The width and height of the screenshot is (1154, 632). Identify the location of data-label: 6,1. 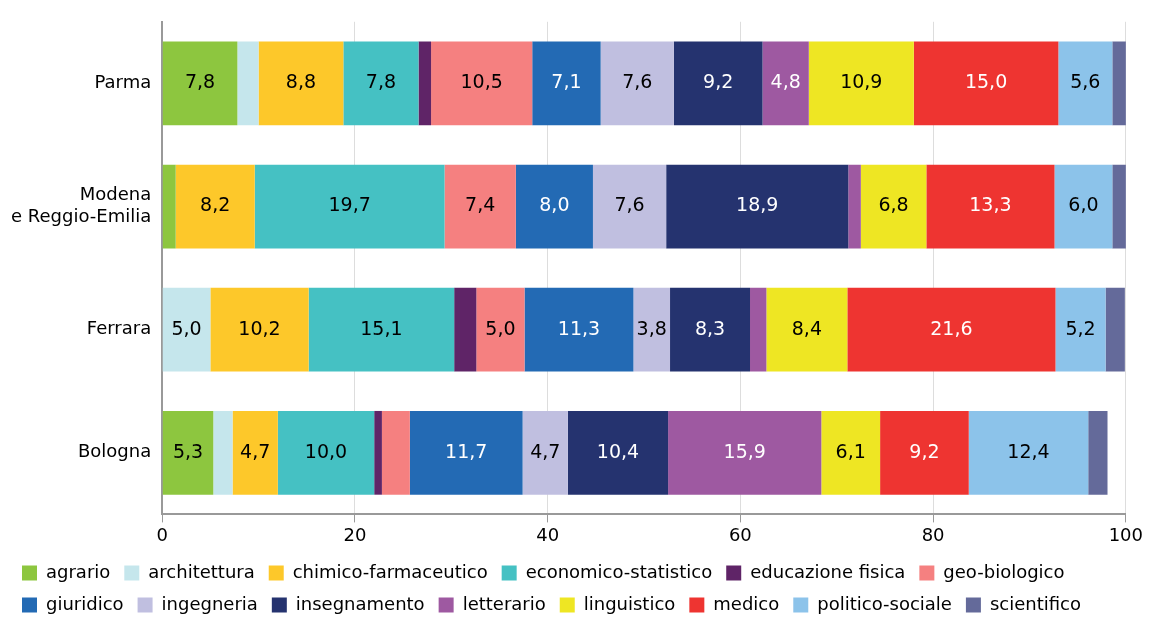
(850, 450).